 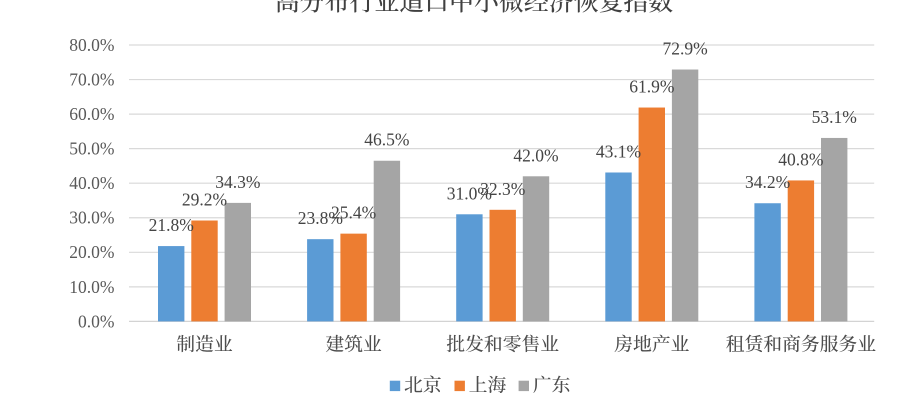 I want to click on svg-text: 0.0%, so click(x=96, y=321).